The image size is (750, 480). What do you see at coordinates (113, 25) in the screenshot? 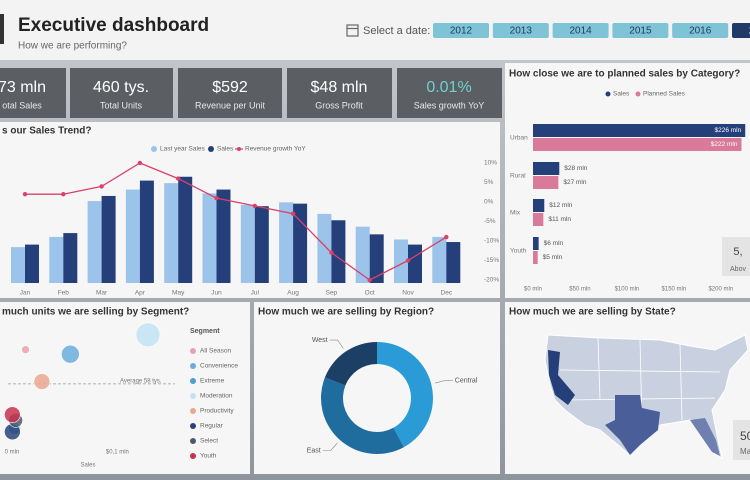
I see `dashboard-title: Executive dashboard` at bounding box center [113, 25].